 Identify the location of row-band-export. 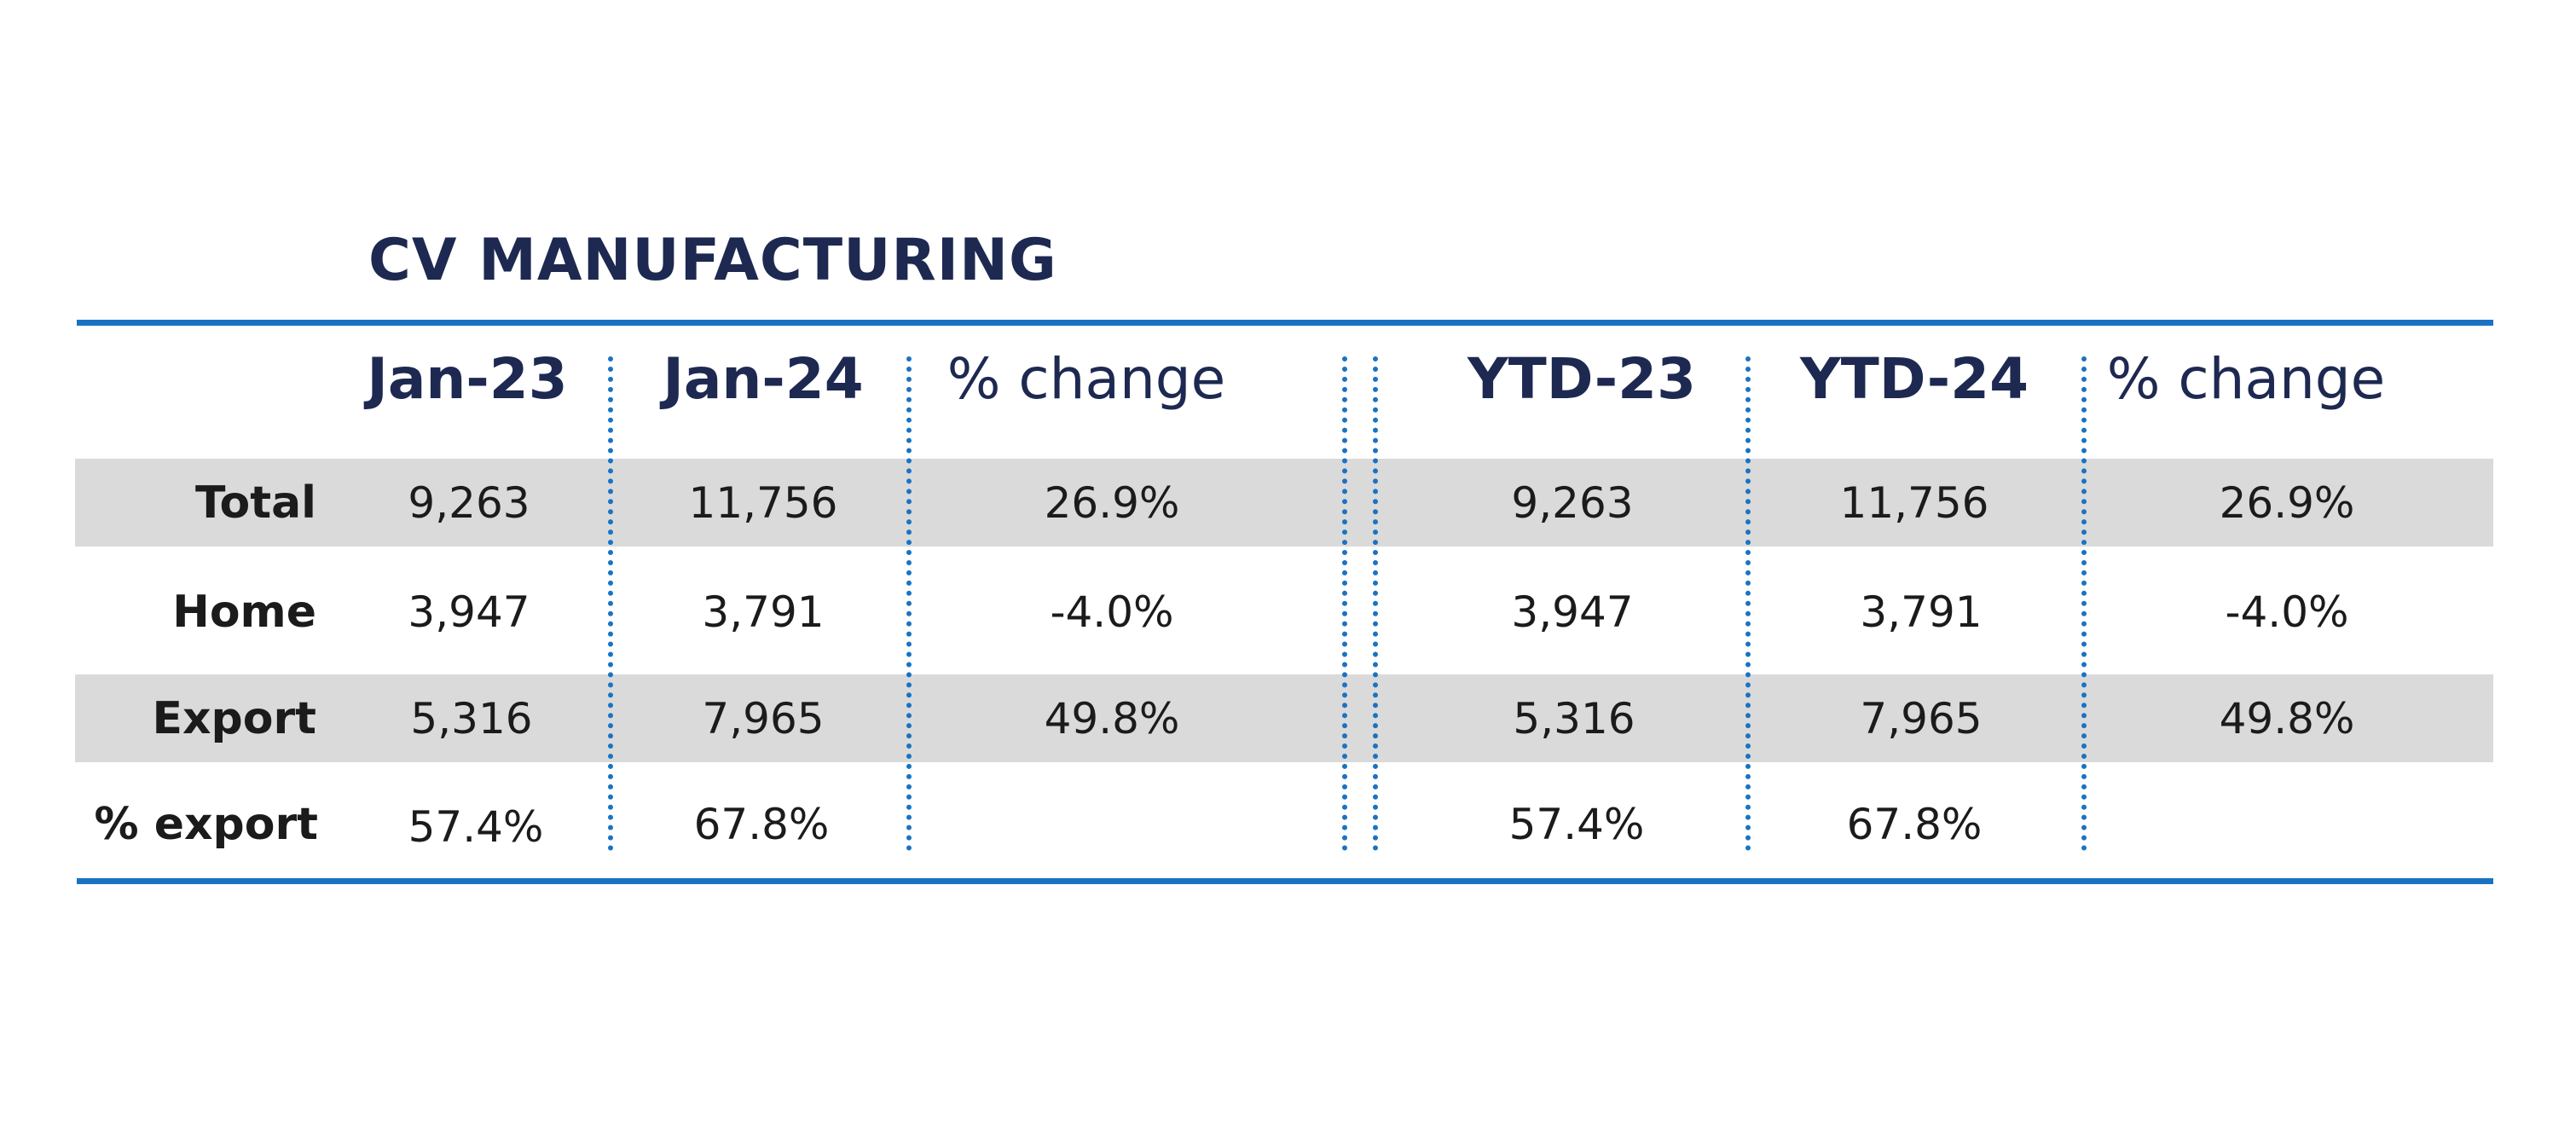
(1284, 718).